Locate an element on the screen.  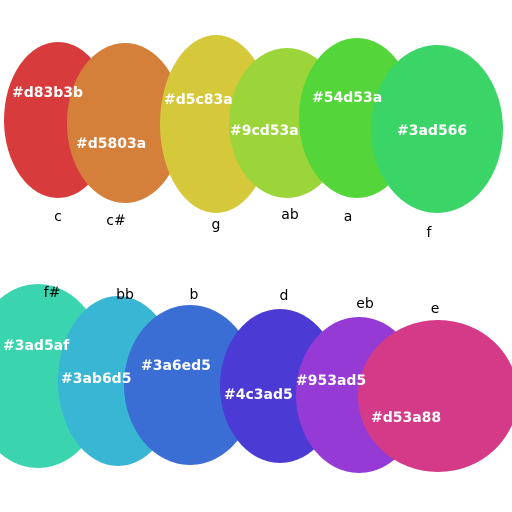
hex-label: #3ab6d5 is located at coordinates (96, 379).